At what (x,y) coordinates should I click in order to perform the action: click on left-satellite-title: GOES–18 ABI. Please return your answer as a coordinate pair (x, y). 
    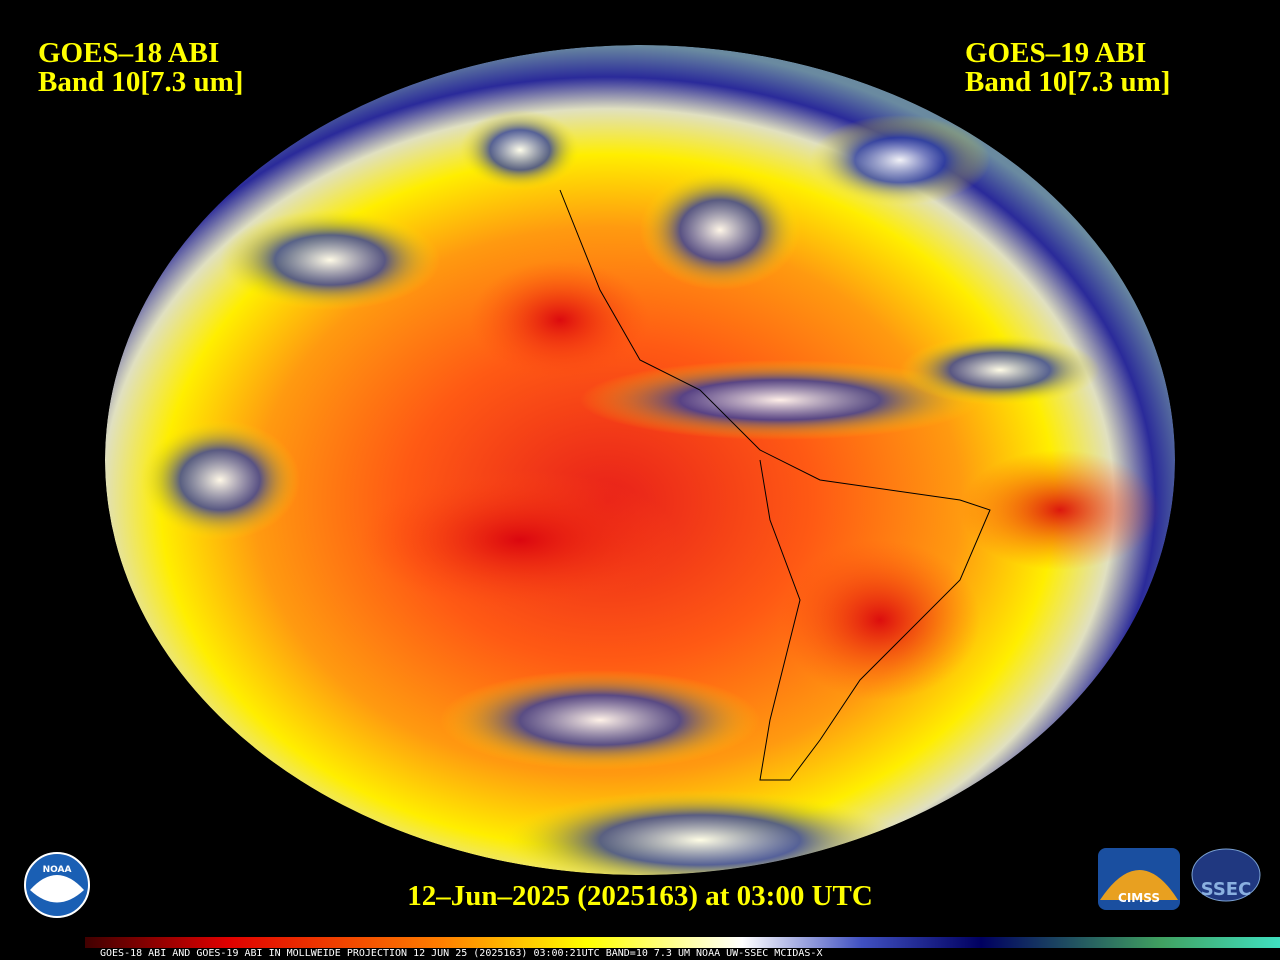
    Looking at the image, I should click on (128, 53).